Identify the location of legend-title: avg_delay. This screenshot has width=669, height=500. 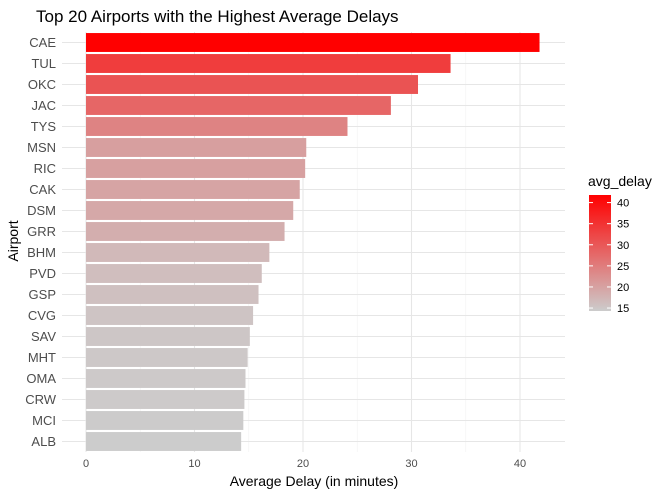
(620, 181).